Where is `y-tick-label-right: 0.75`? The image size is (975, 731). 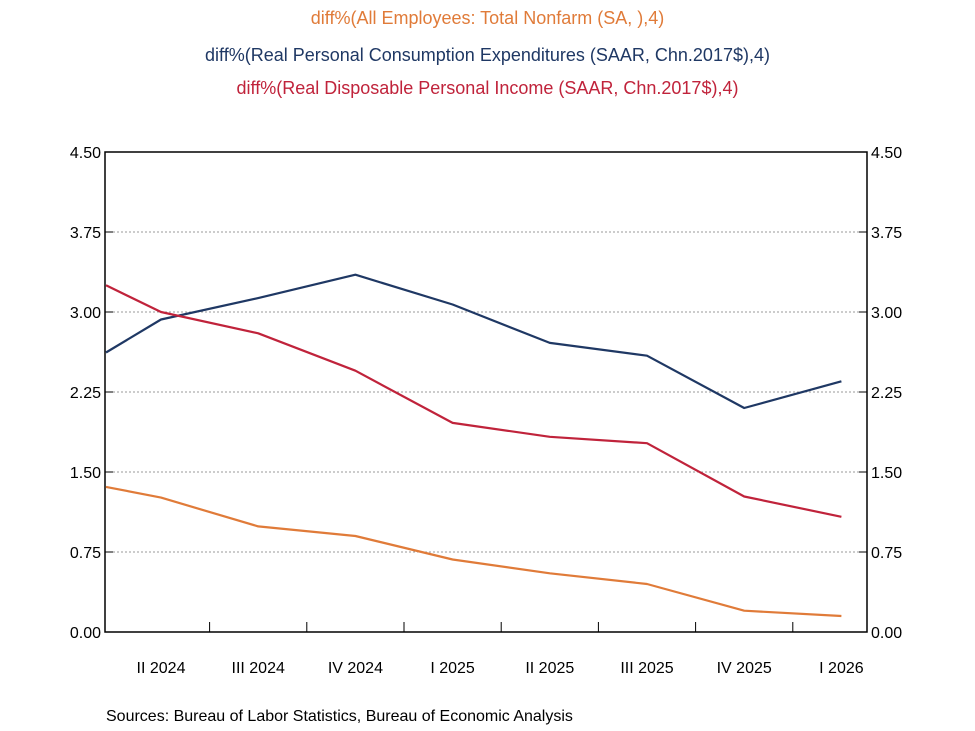
y-tick-label-right: 0.75 is located at coordinates (886, 553).